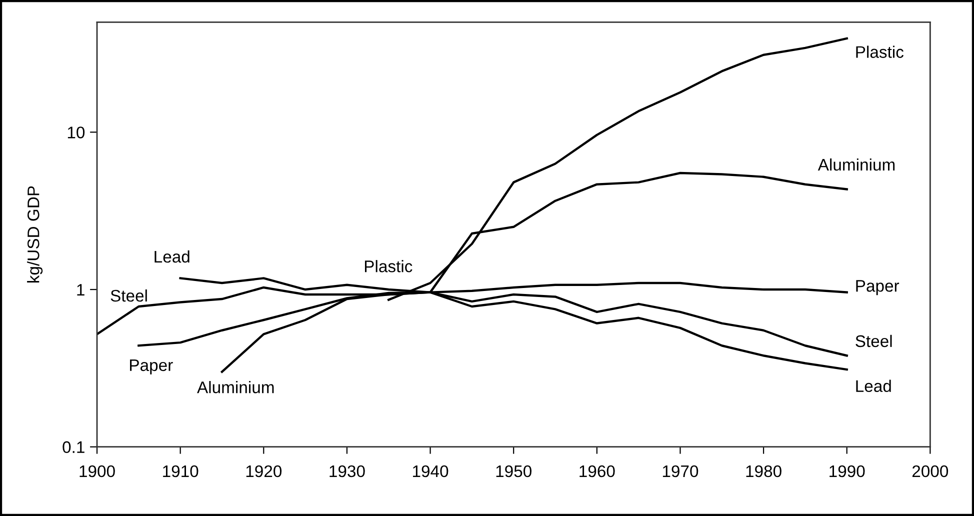 The width and height of the screenshot is (974, 516). What do you see at coordinates (874, 341) in the screenshot?
I see `text: Steel` at bounding box center [874, 341].